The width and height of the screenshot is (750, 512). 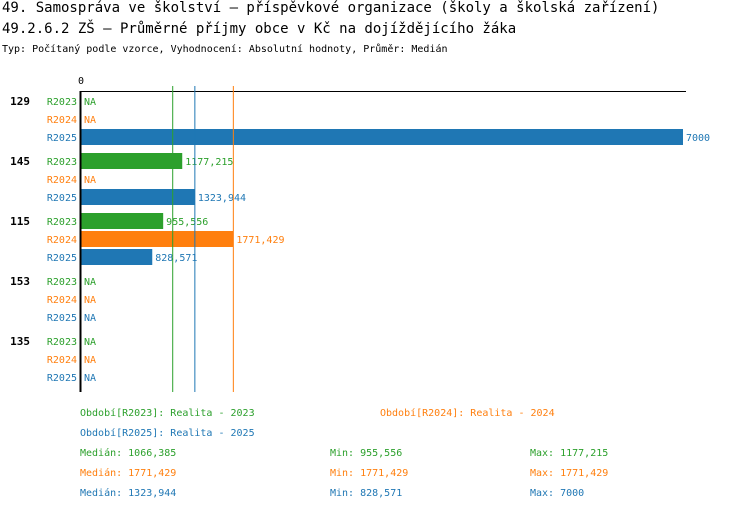 I want to click on legend-r2024: Období[R2024]: Realita - 2024, so click(x=467, y=413).